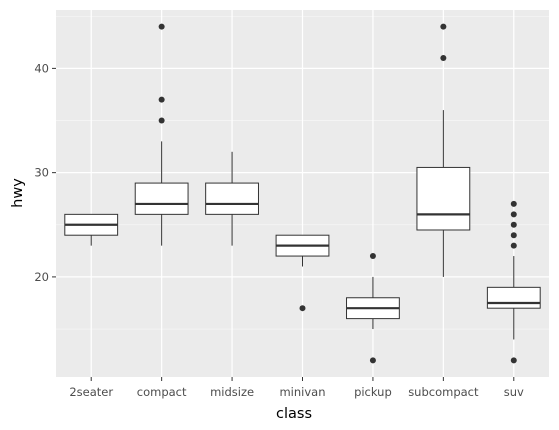 This screenshot has height=430, width=559. Describe the element at coordinates (41, 173) in the screenshot. I see `y-tick-label: 30` at that location.